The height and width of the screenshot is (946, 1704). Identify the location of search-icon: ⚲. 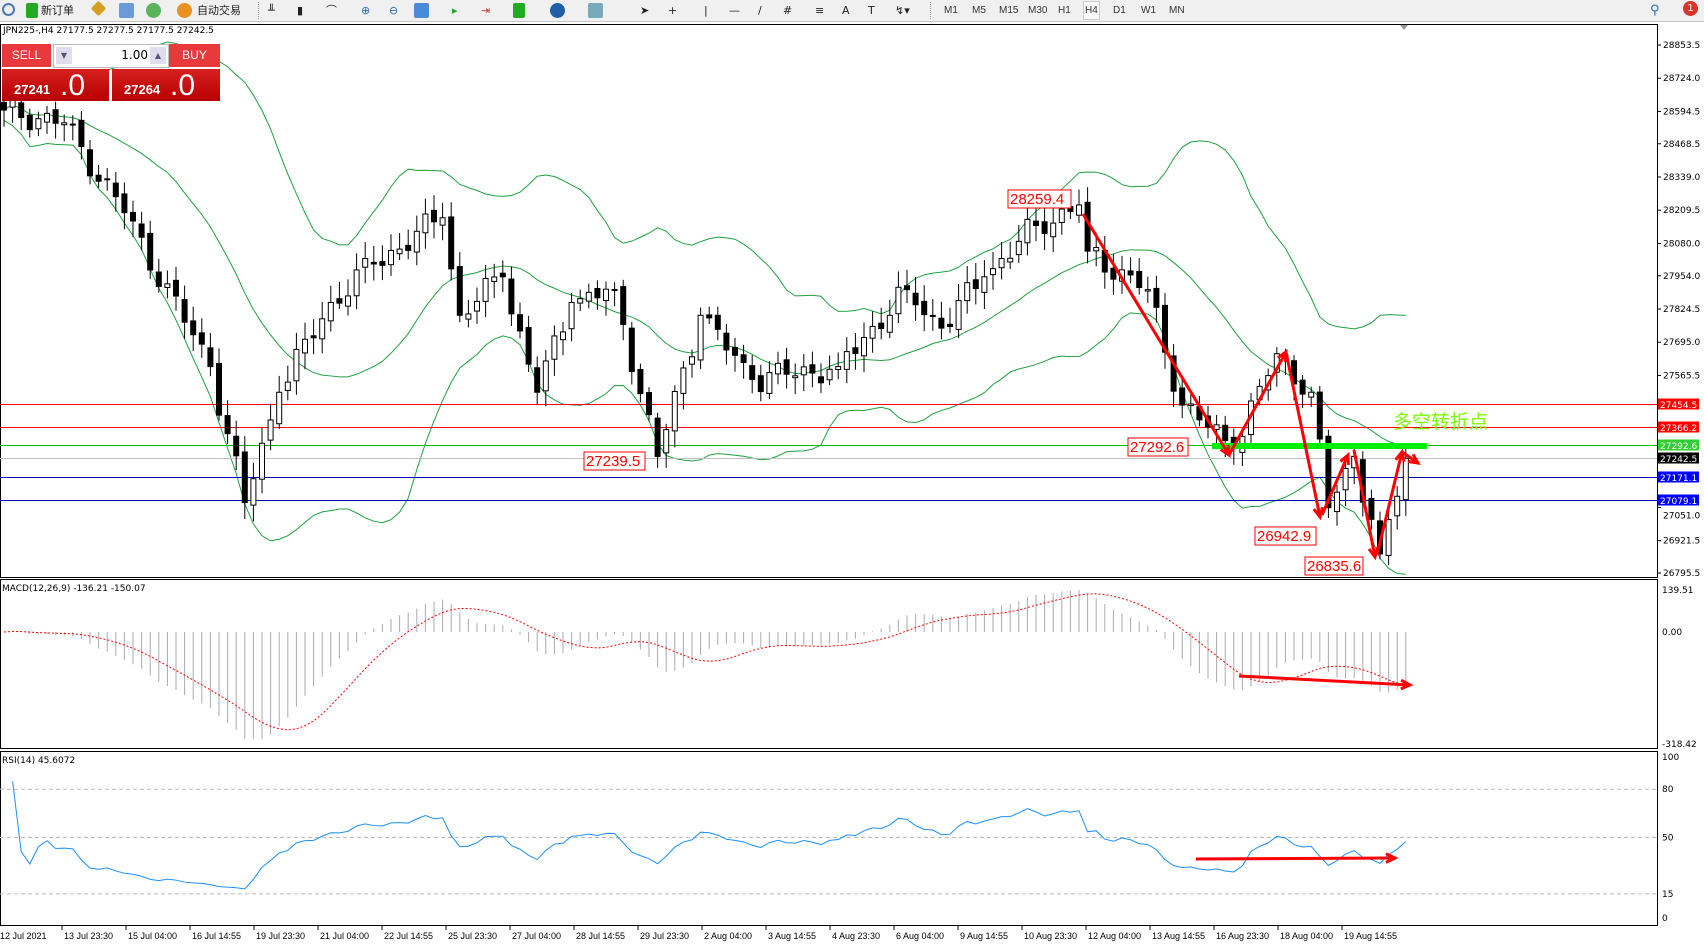
(1655, 10).